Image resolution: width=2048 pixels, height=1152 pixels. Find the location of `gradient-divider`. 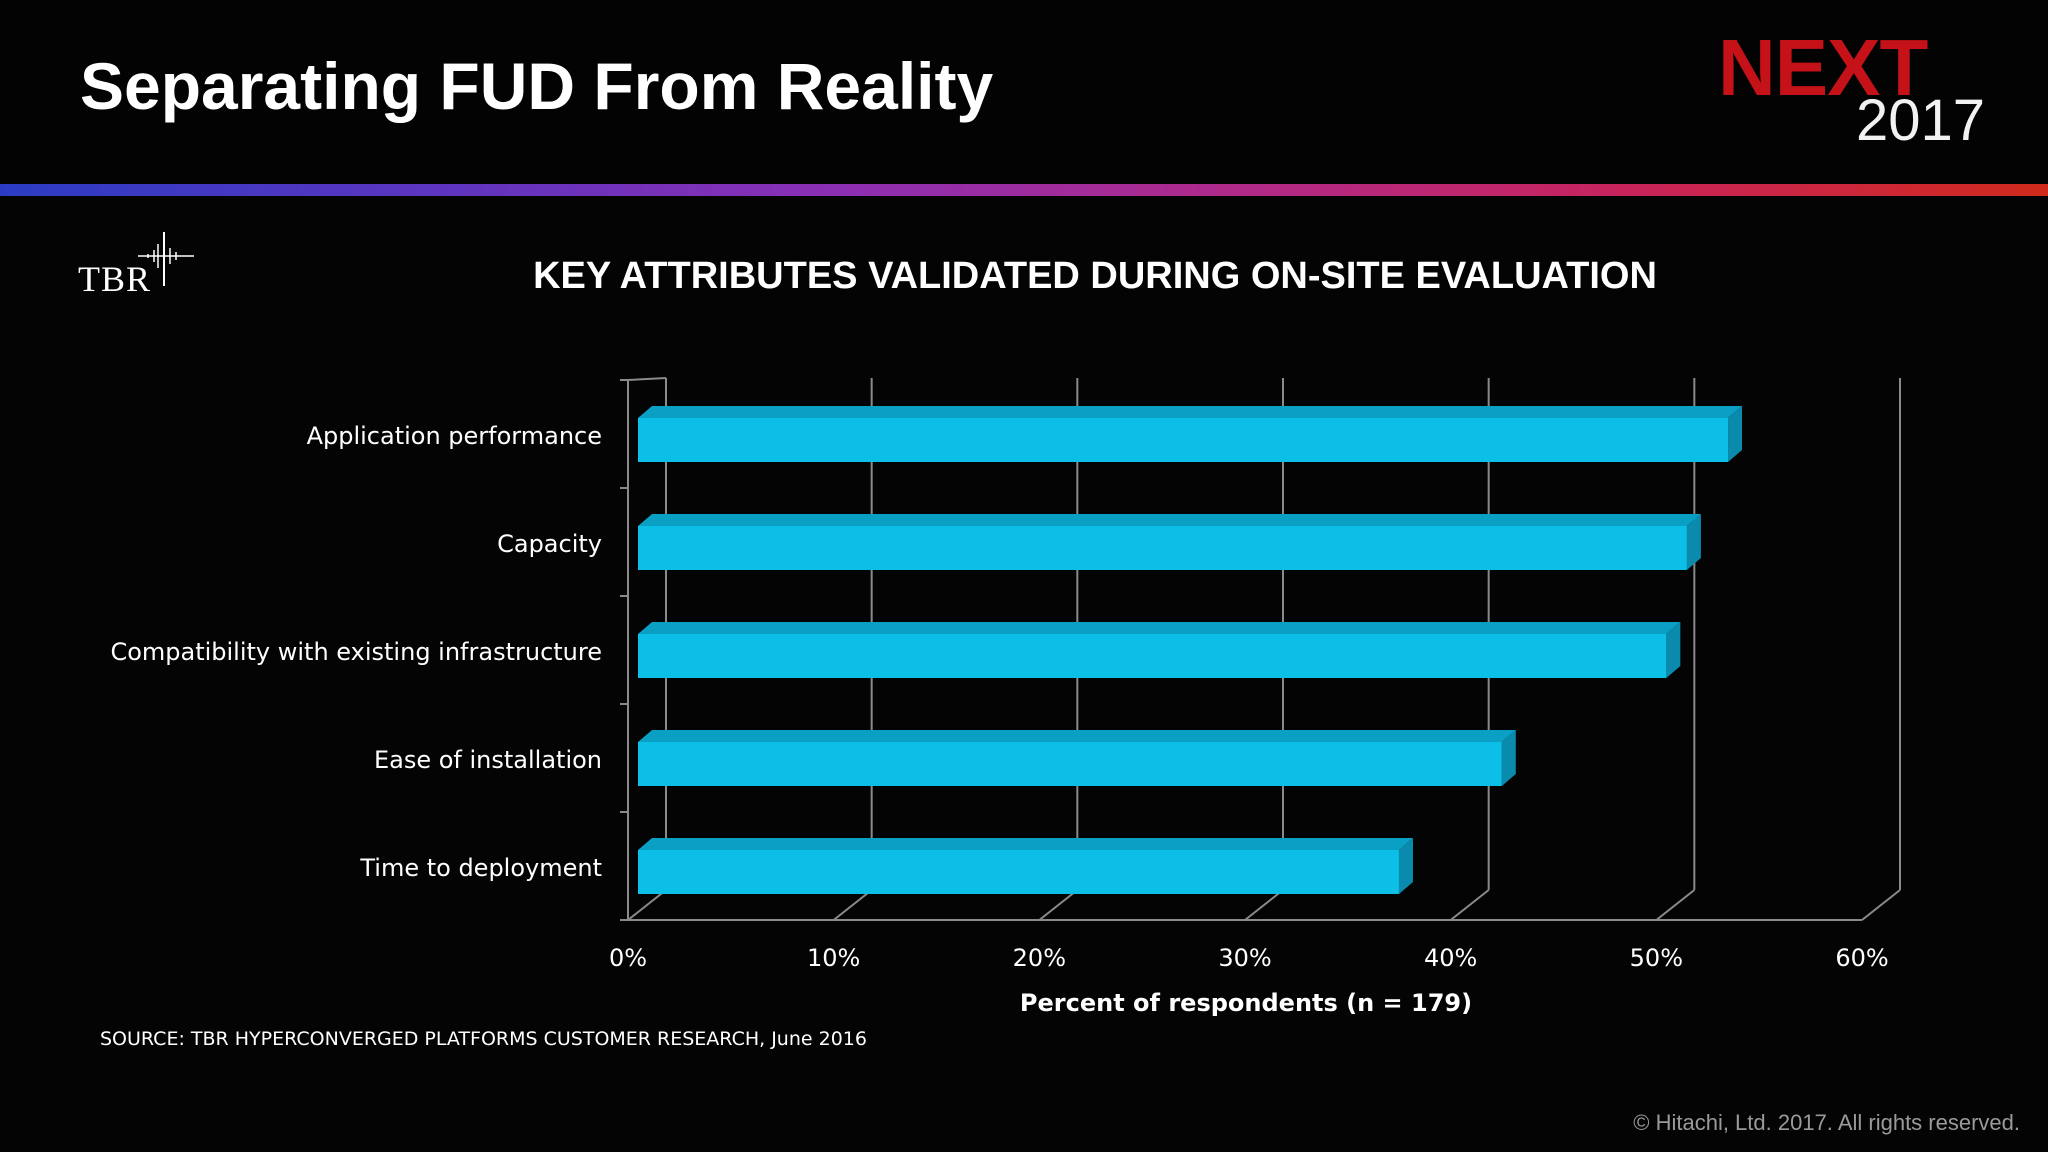

gradient-divider is located at coordinates (1024, 190).